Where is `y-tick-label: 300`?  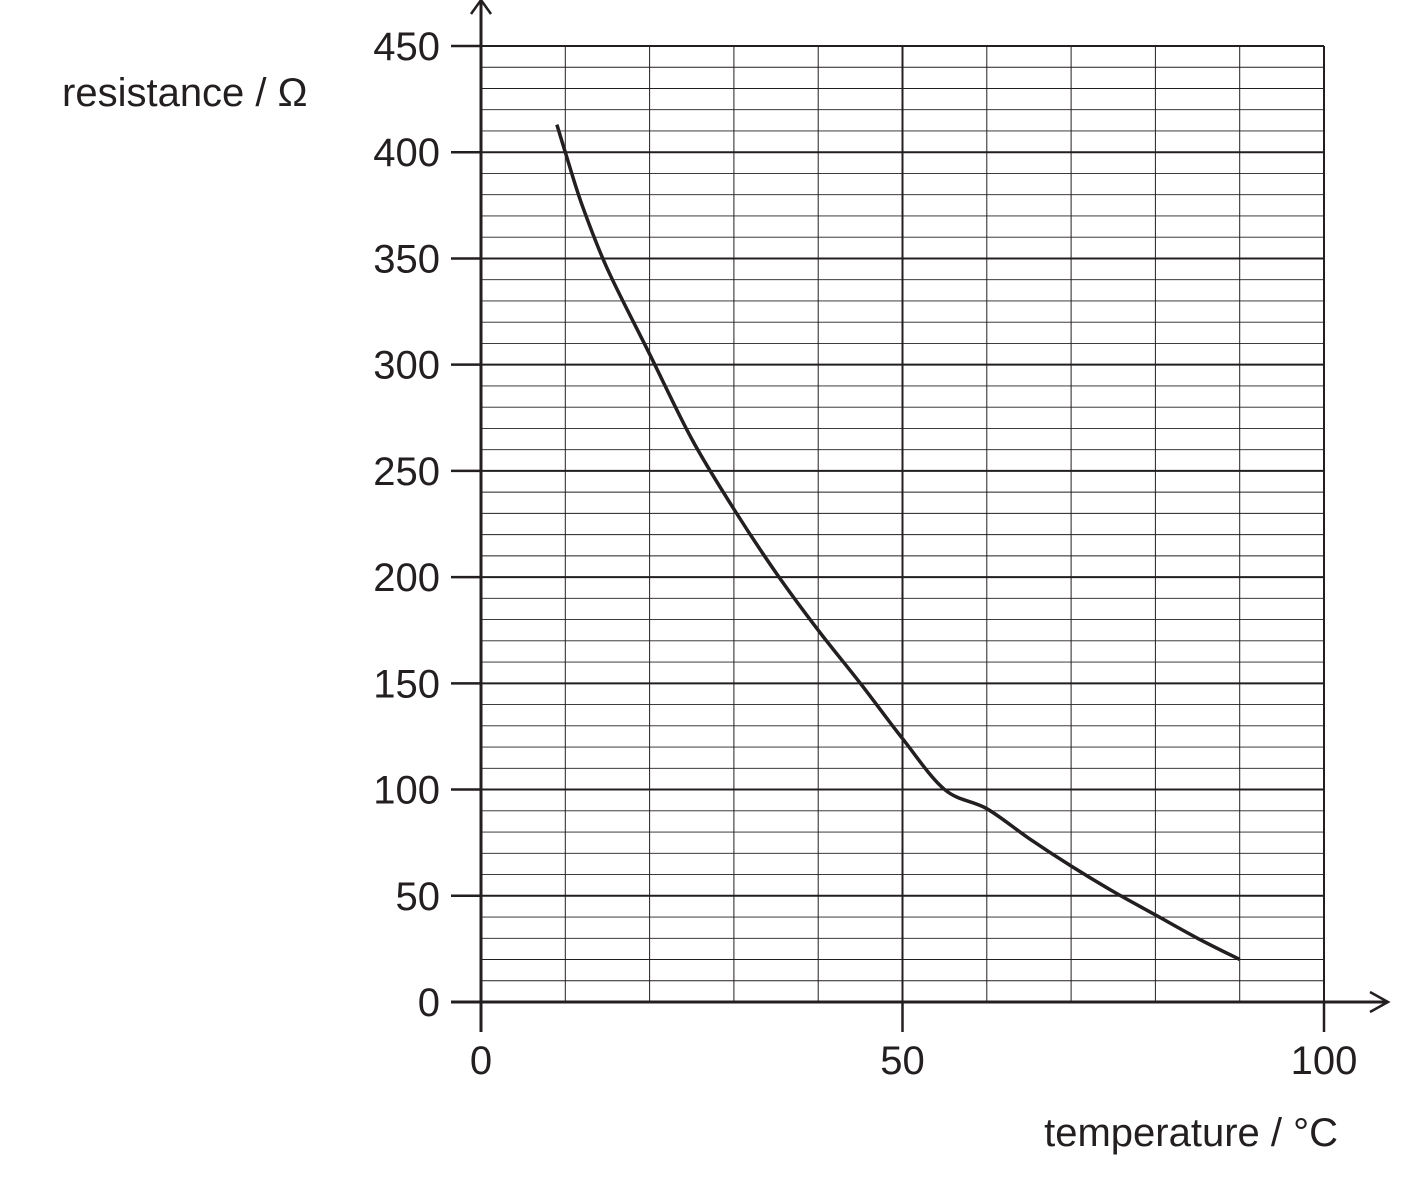 y-tick-label: 300 is located at coordinates (406, 366).